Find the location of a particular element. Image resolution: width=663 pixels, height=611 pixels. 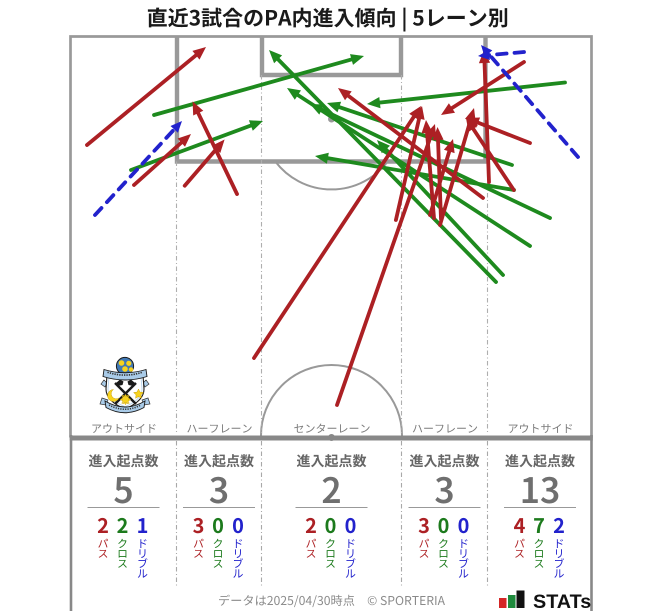

svg-text: STATs is located at coordinates (562, 601).